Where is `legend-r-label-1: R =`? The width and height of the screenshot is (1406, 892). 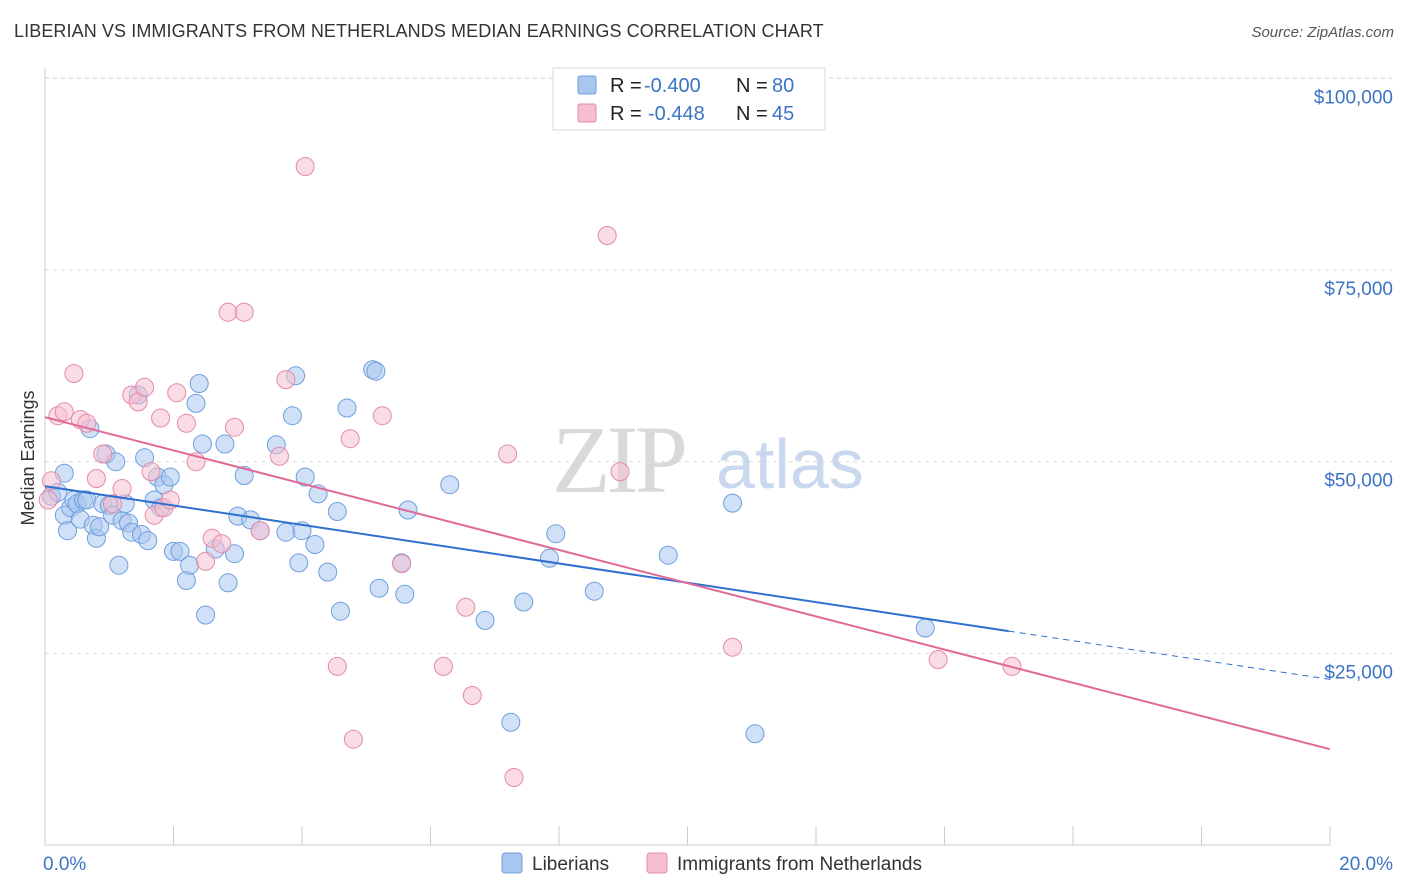 legend-r-label-1: R = is located at coordinates (626, 86).